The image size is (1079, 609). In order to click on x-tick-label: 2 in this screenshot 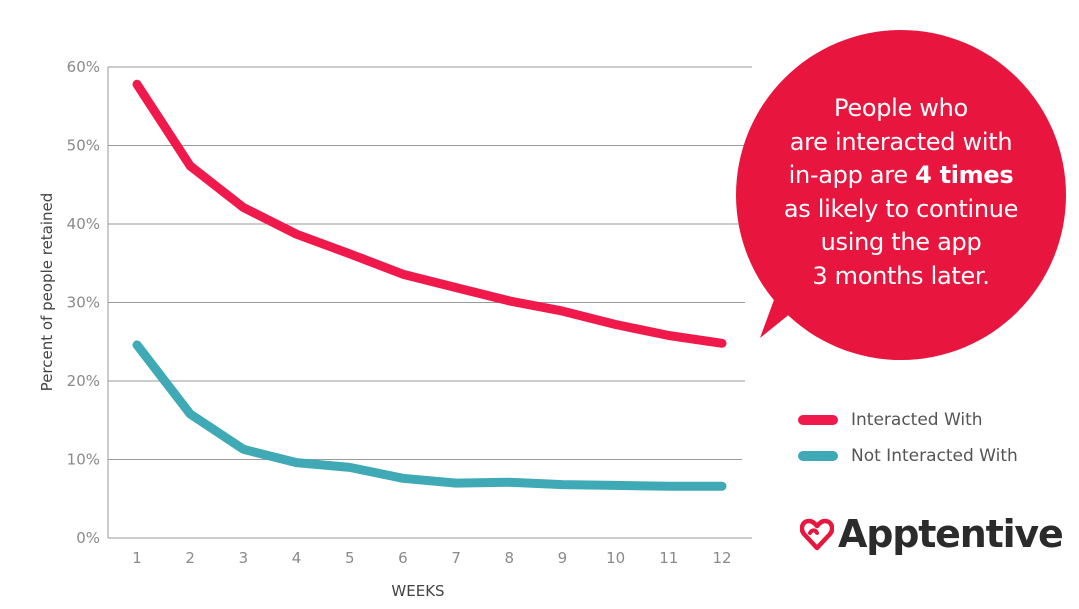, I will do `click(190, 558)`.